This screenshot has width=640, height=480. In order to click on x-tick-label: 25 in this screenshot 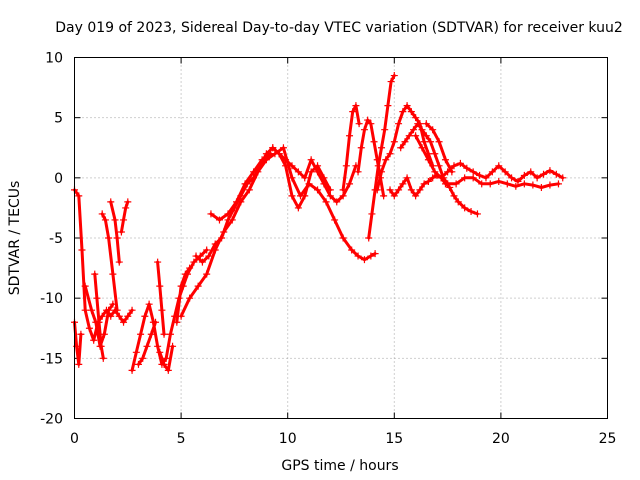, I will do `click(608, 439)`.